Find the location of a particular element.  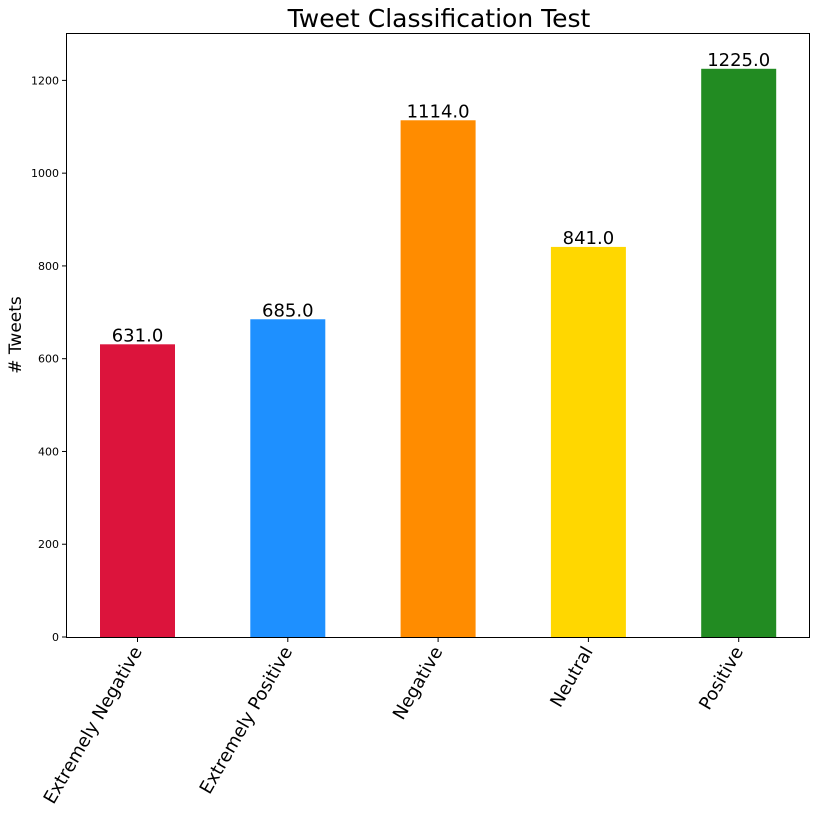

chart-title: Tweet Classification Test is located at coordinates (439, 18).